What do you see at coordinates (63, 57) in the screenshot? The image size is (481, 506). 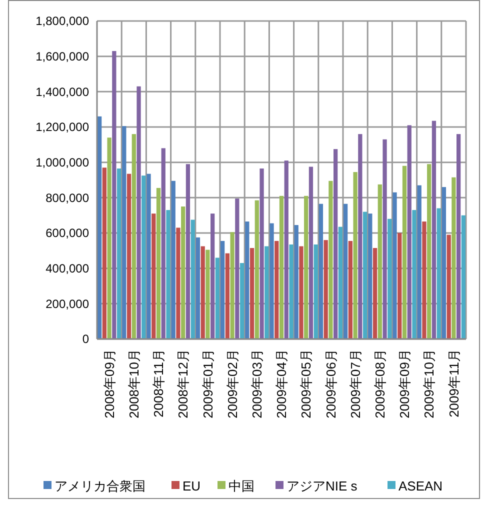 I see `y-tick-label: 1,600,000` at bounding box center [63, 57].